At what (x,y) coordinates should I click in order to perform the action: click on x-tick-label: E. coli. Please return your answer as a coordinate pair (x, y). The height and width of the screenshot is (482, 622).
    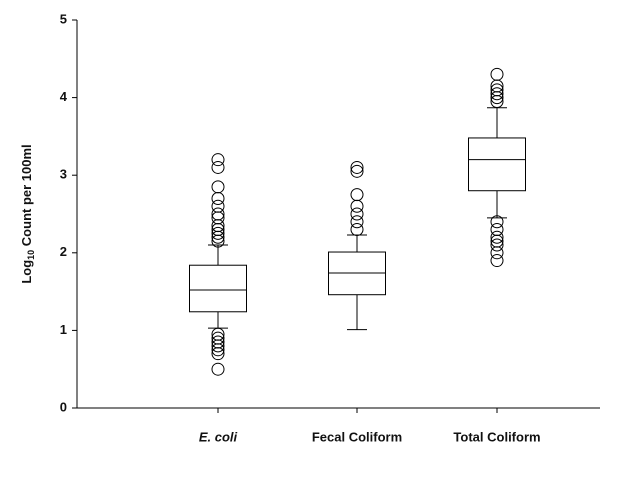
    Looking at the image, I should click on (218, 436).